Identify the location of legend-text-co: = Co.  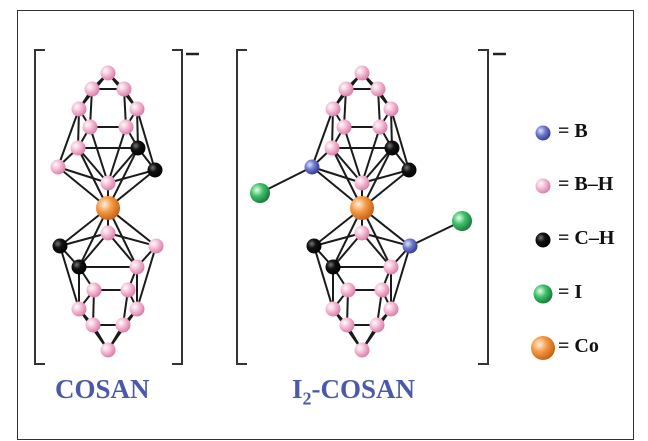
(578, 346).